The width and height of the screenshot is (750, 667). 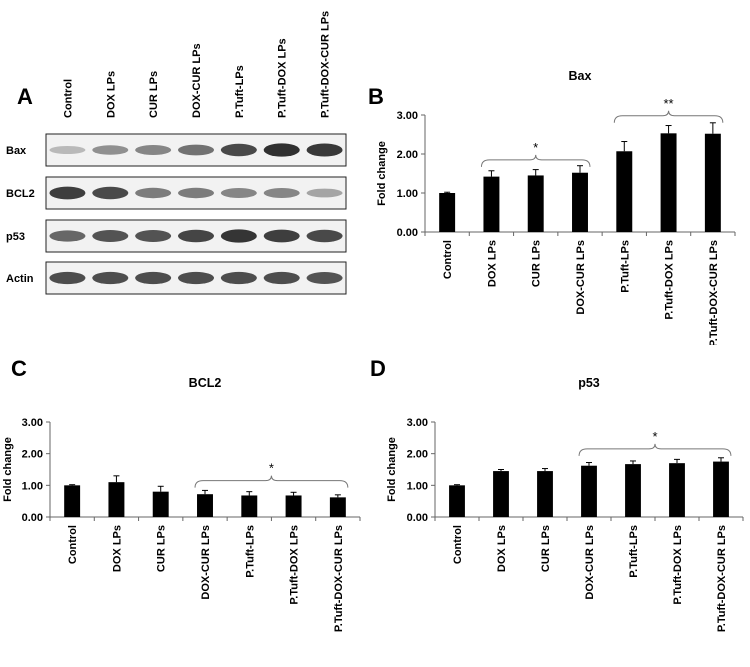 I want to click on panel-label-b: B, so click(x=376, y=96).